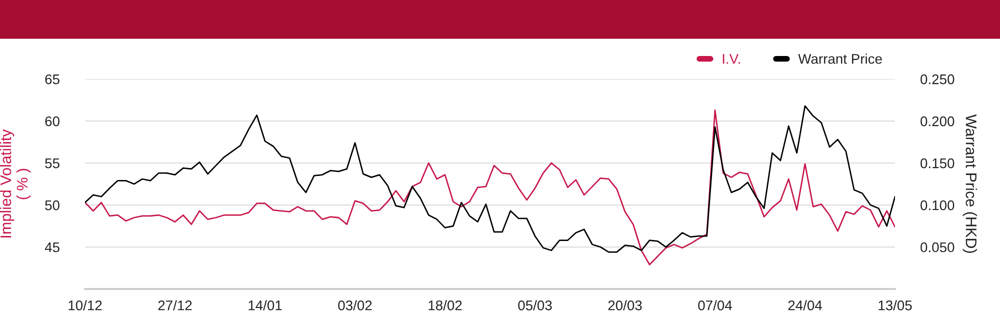 The height and width of the screenshot is (324, 1000). What do you see at coordinates (715, 305) in the screenshot?
I see `x-tick-label: 07/04` at bounding box center [715, 305].